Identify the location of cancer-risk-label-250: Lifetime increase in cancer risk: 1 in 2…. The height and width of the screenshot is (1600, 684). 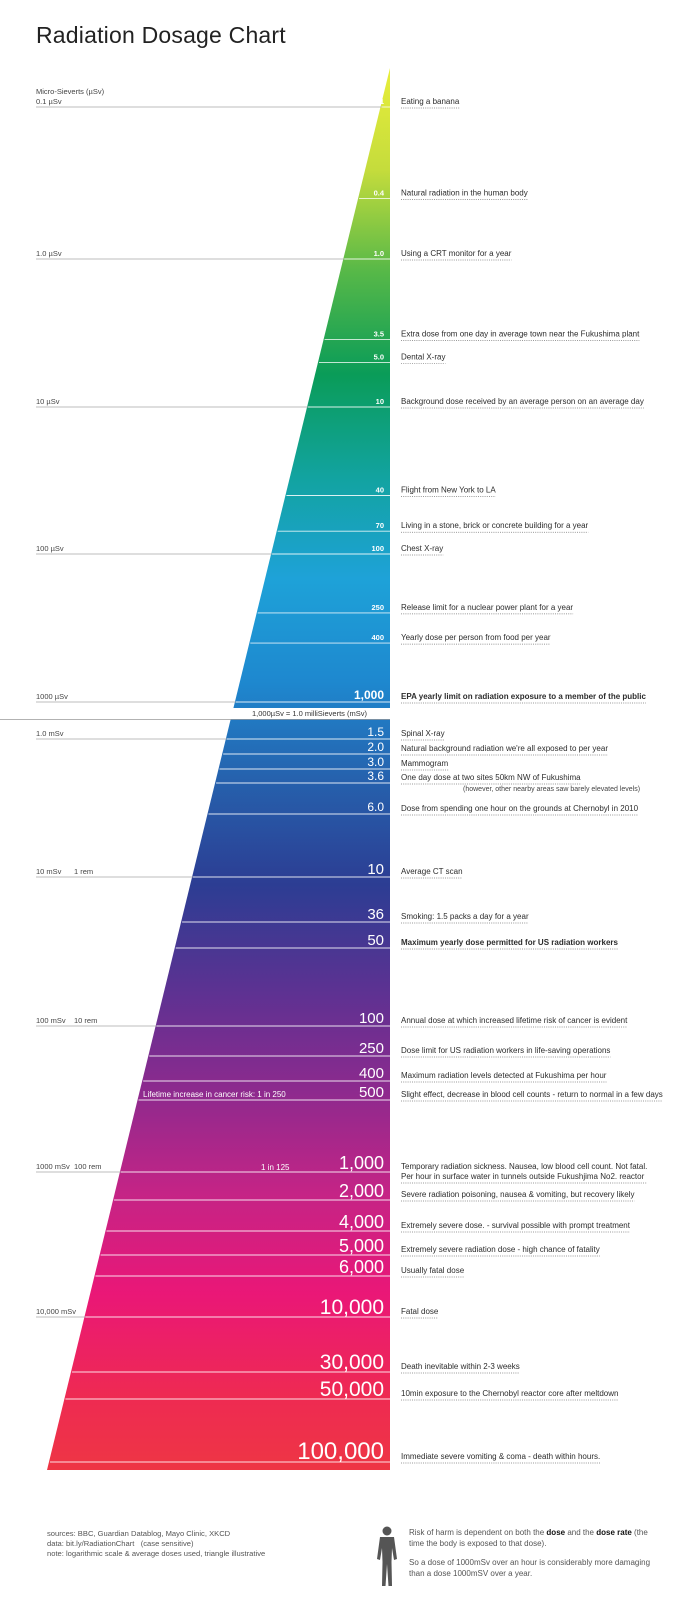
(214, 1094).